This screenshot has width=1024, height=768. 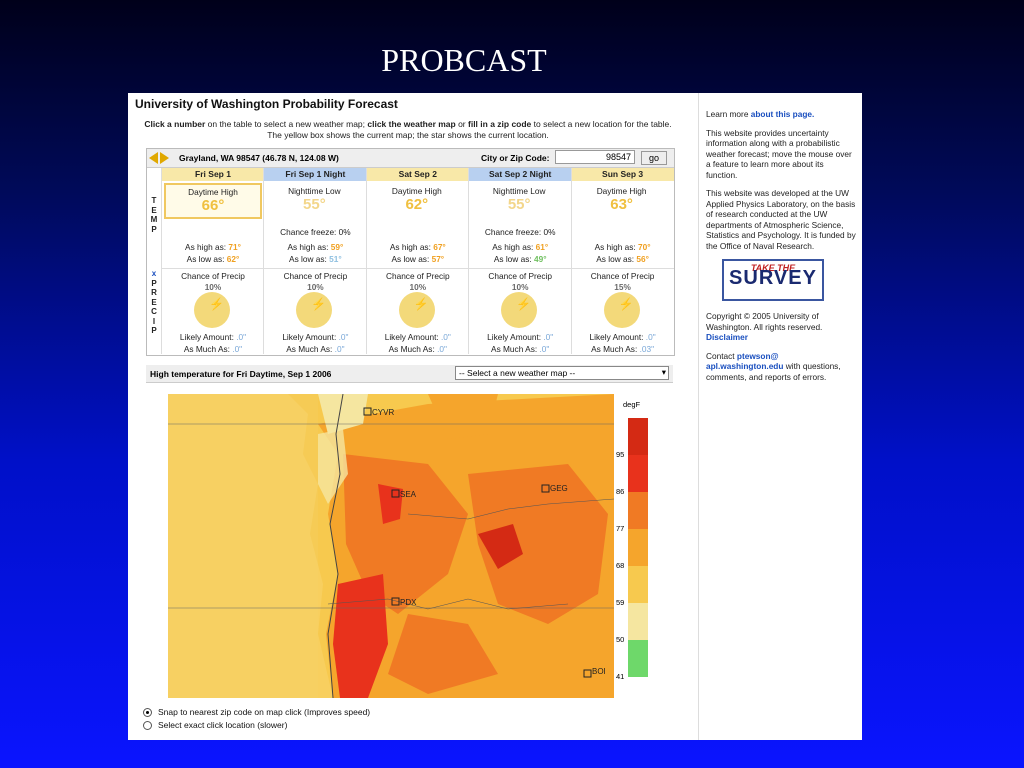 I want to click on hi-value: 67°, so click(x=439, y=247).